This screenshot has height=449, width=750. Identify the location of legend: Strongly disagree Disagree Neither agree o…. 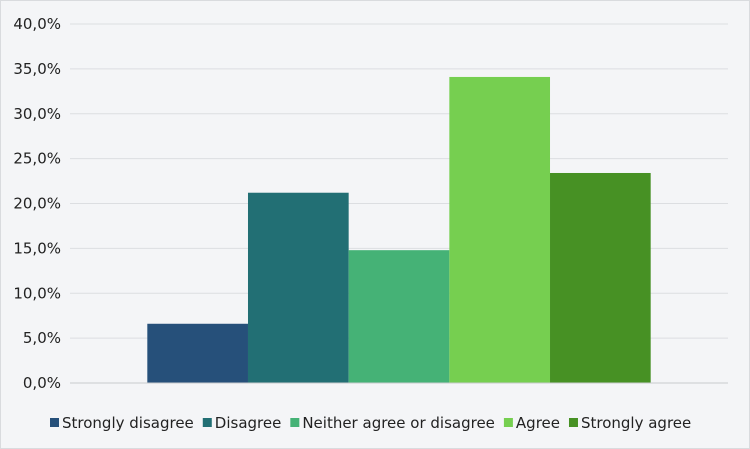
(370, 423).